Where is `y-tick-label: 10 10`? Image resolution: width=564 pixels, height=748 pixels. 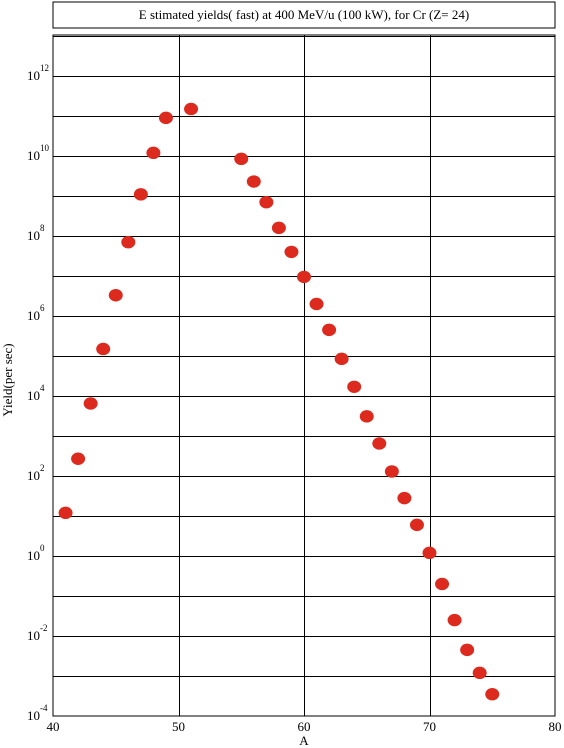 y-tick-label: 10 10 is located at coordinates (38, 153).